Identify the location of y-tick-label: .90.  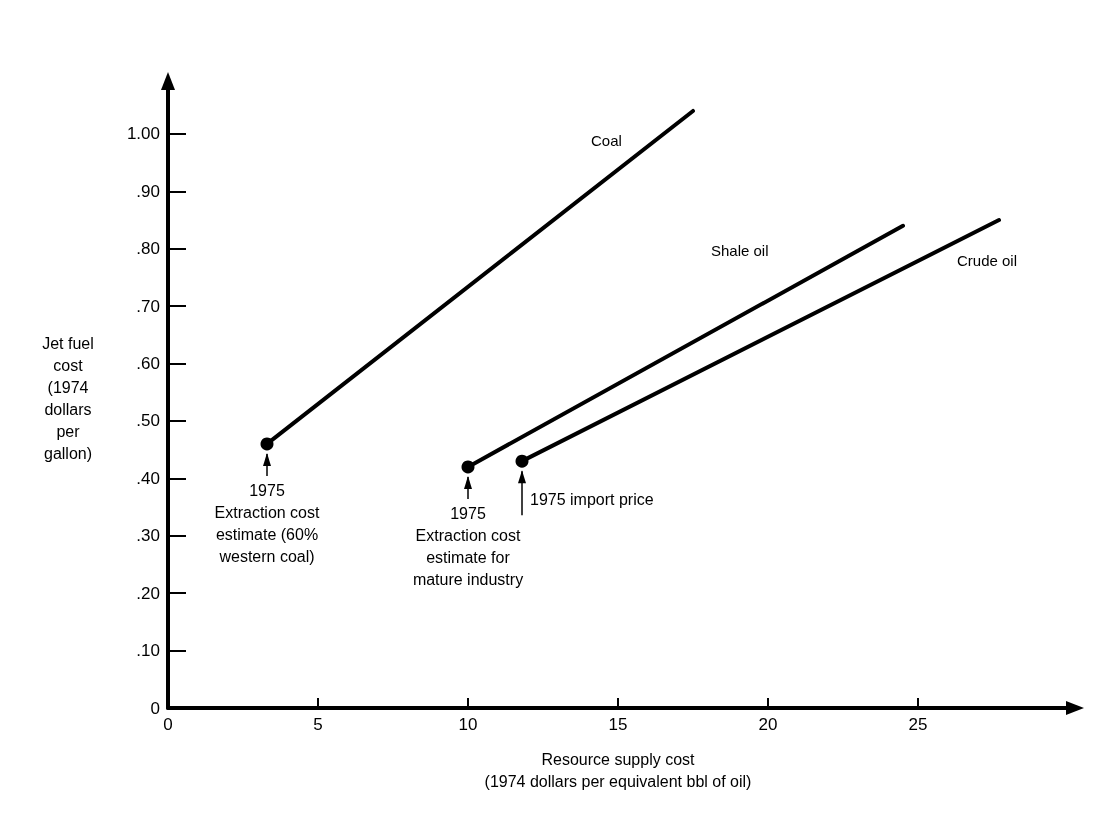
(148, 191).